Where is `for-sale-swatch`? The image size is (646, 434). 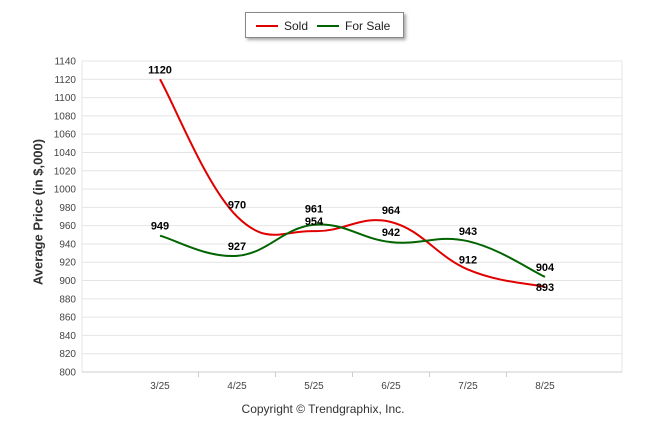 for-sale-swatch is located at coordinates (328, 26).